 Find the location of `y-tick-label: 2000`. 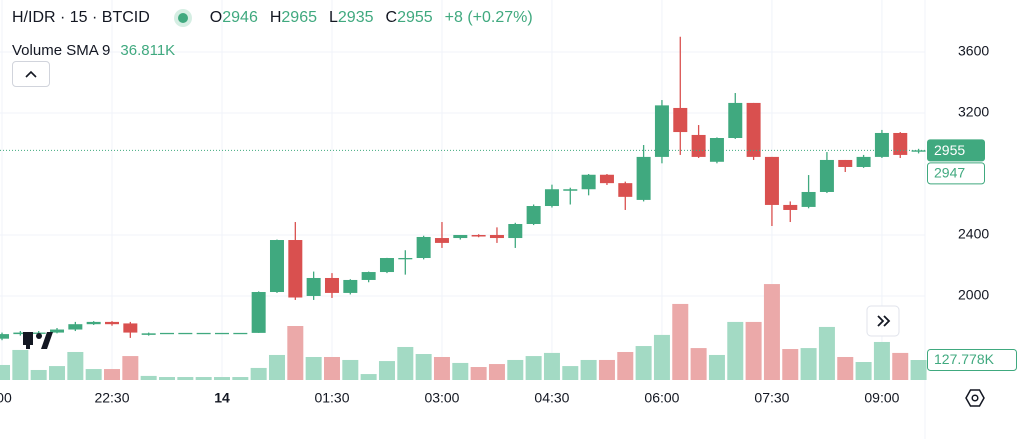

y-tick-label: 2000 is located at coordinates (973, 295).